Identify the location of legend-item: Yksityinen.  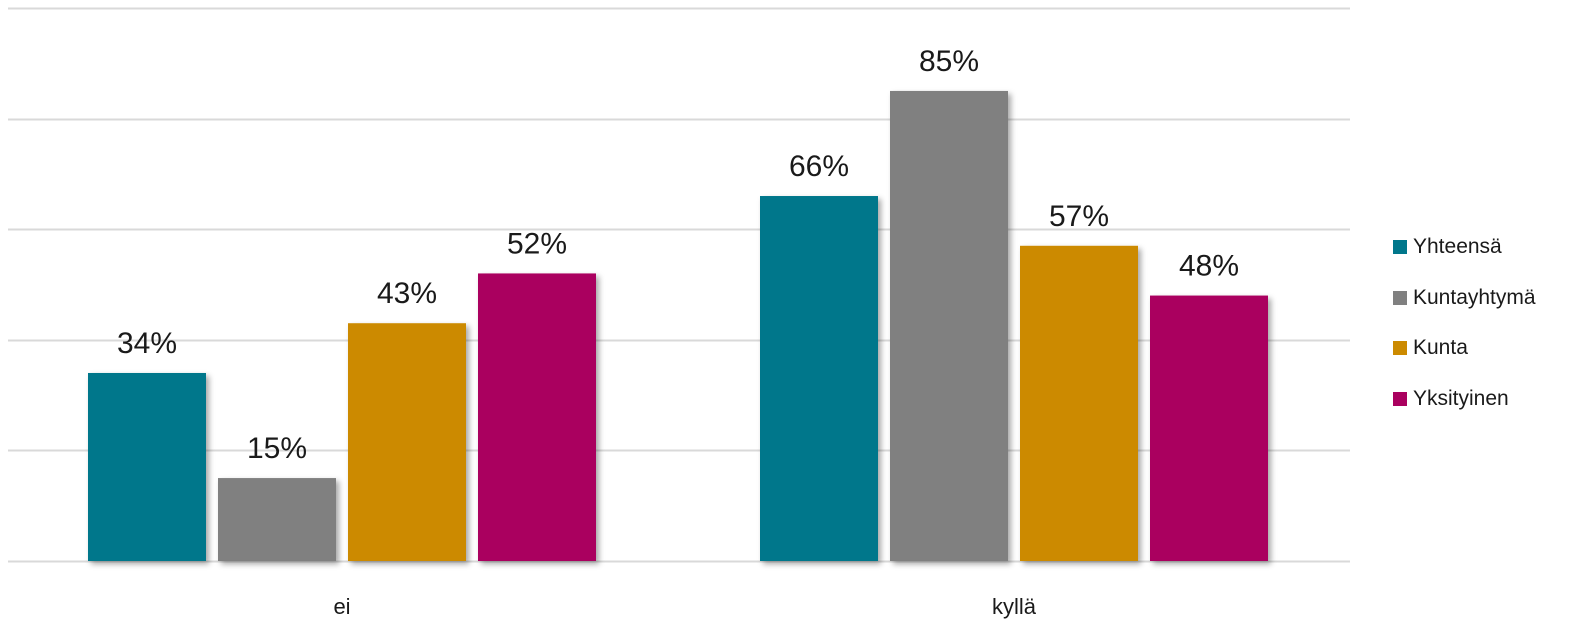
(1464, 399).